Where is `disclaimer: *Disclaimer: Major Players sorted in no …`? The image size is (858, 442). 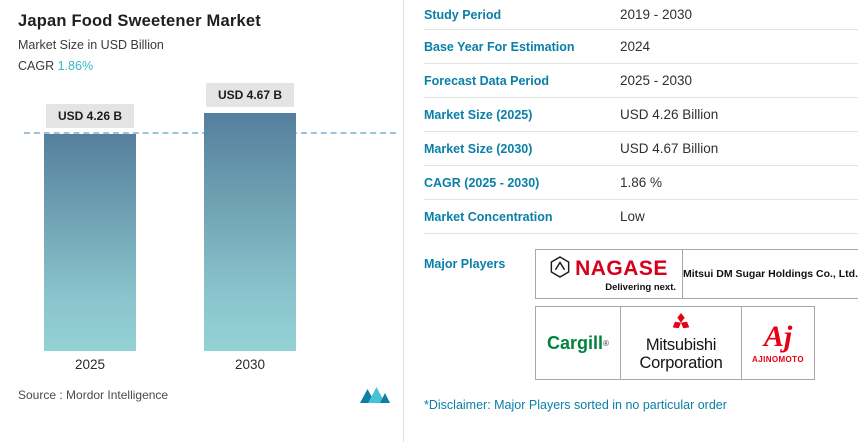
disclaimer: *Disclaimer: Major Players sorted in no … is located at coordinates (575, 405).